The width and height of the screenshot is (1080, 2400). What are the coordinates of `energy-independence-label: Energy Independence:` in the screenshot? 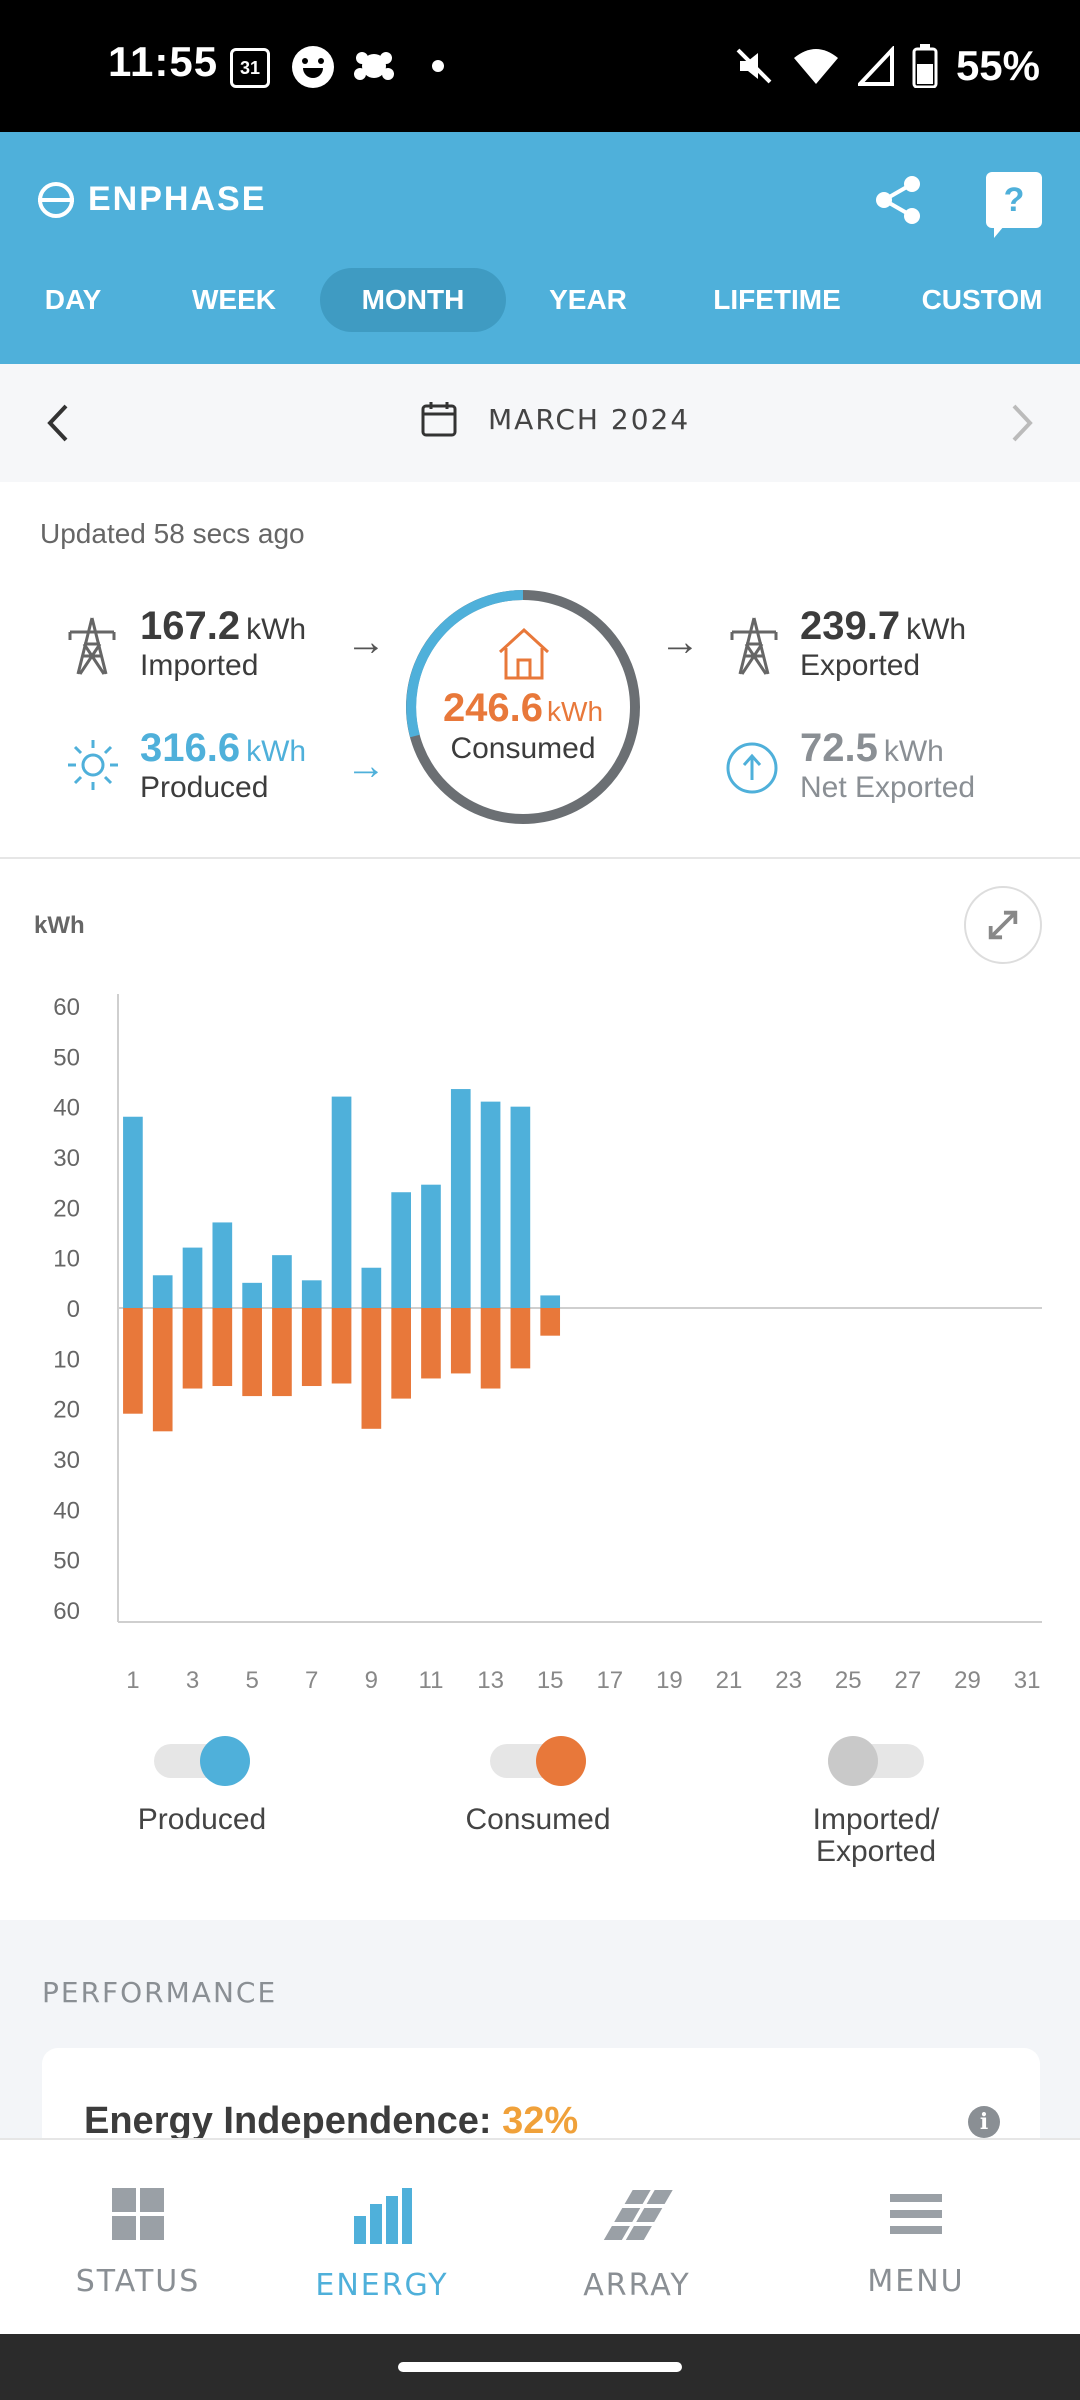 It's located at (288, 2121).